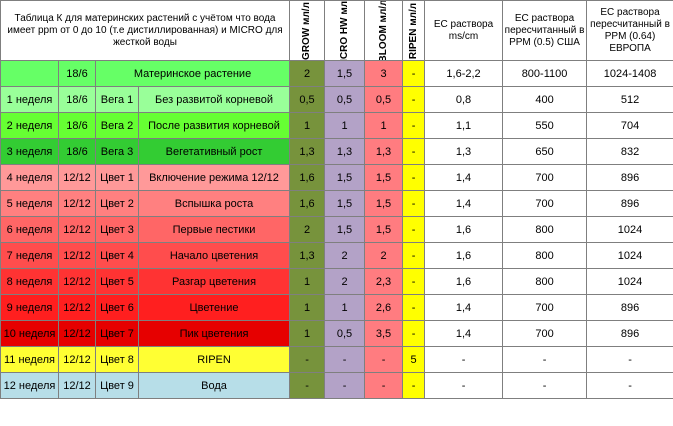  What do you see at coordinates (464, 255) in the screenshot?
I see `ec-cell: 1,6` at bounding box center [464, 255].